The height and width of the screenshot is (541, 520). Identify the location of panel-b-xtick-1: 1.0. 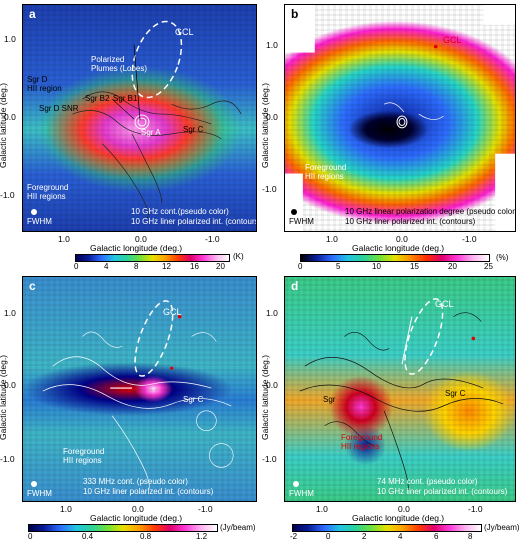
(332, 239).